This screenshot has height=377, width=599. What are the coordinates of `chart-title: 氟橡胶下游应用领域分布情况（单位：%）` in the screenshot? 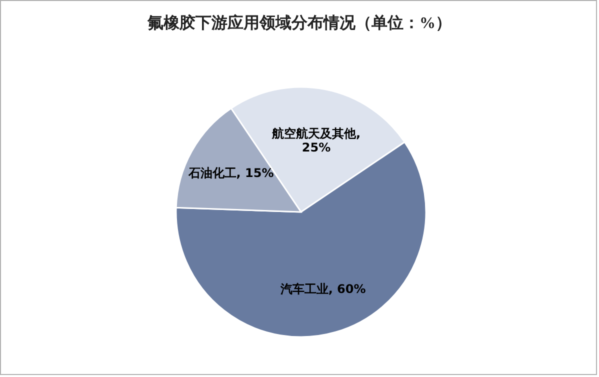 It's located at (299, 22).